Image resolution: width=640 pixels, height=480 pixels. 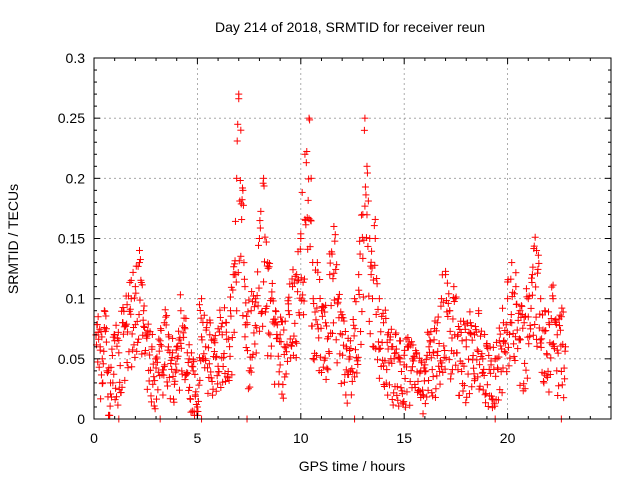 What do you see at coordinates (94, 438) in the screenshot?
I see `x-tick-label: 0` at bounding box center [94, 438].